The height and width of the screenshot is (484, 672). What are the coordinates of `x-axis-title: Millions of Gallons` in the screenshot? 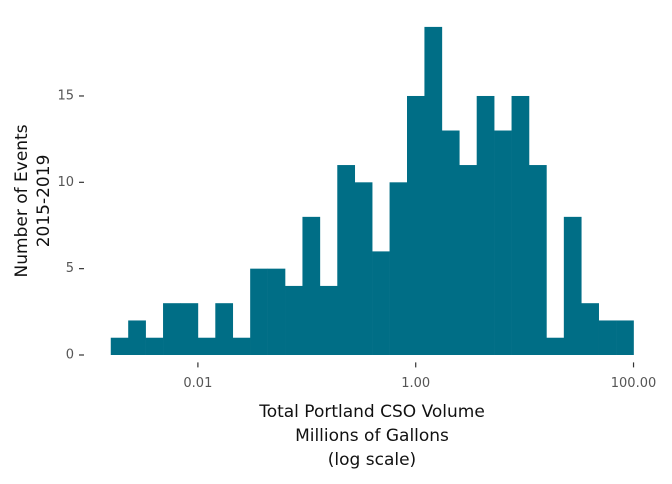 It's located at (372, 436).